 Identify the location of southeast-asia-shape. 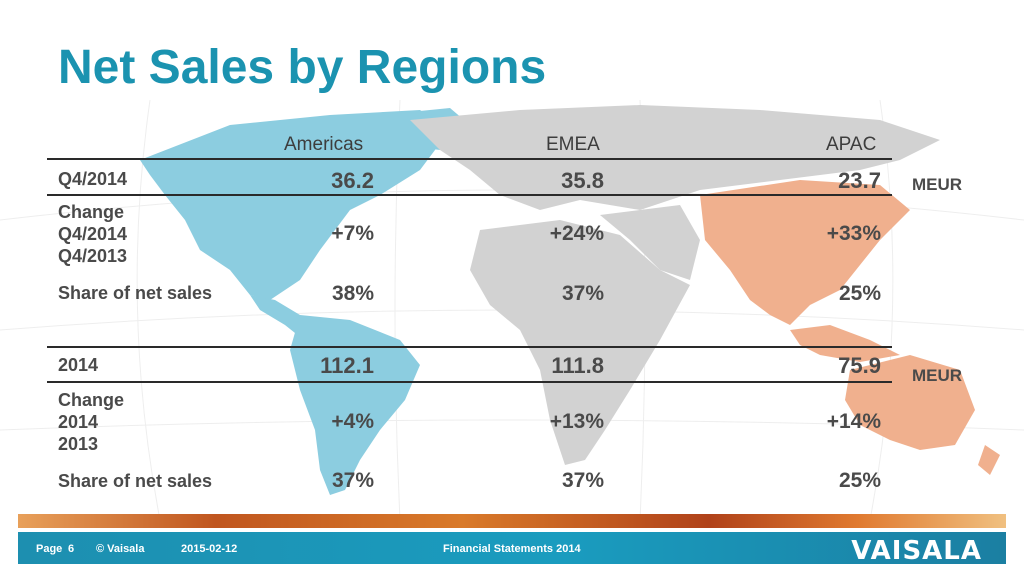
(845, 343).